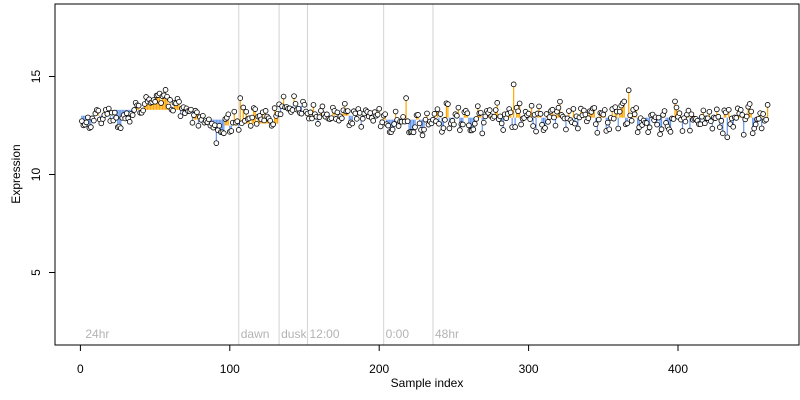 Image resolution: width=800 pixels, height=400 pixels. I want to click on y-tick-label: 10, so click(36, 175).